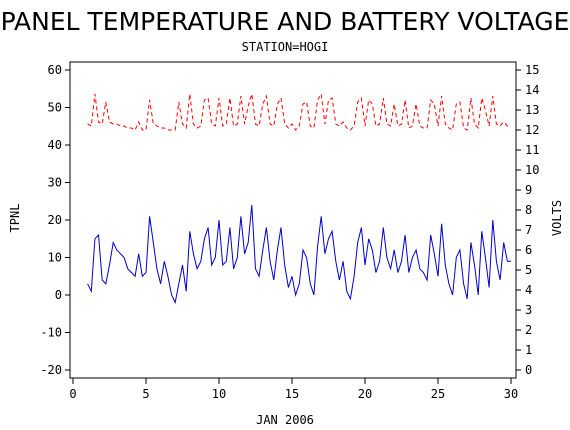 This screenshot has width=570, height=430. What do you see at coordinates (55, 108) in the screenshot?
I see `left-tick-label: 50` at bounding box center [55, 108].